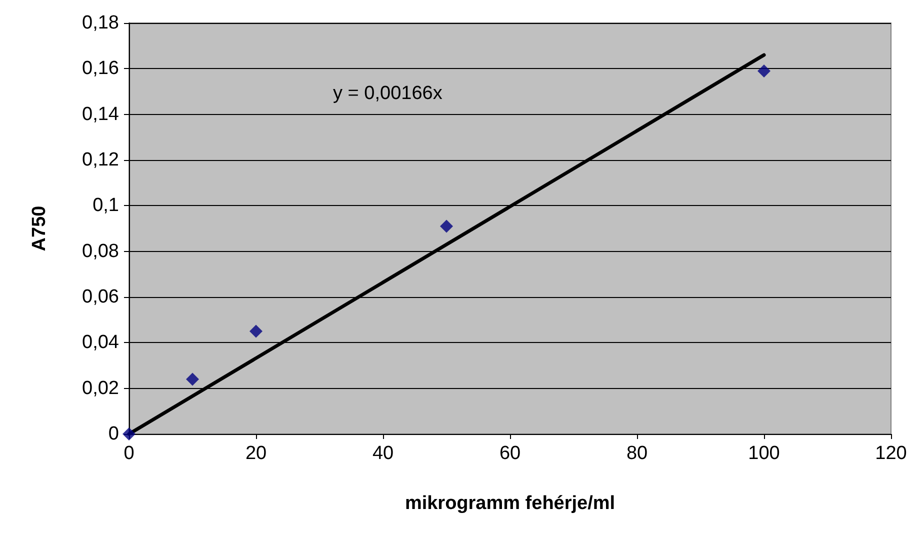 This screenshot has width=917, height=542. What do you see at coordinates (100, 23) in the screenshot?
I see `y-tick-label: 0,18` at bounding box center [100, 23].